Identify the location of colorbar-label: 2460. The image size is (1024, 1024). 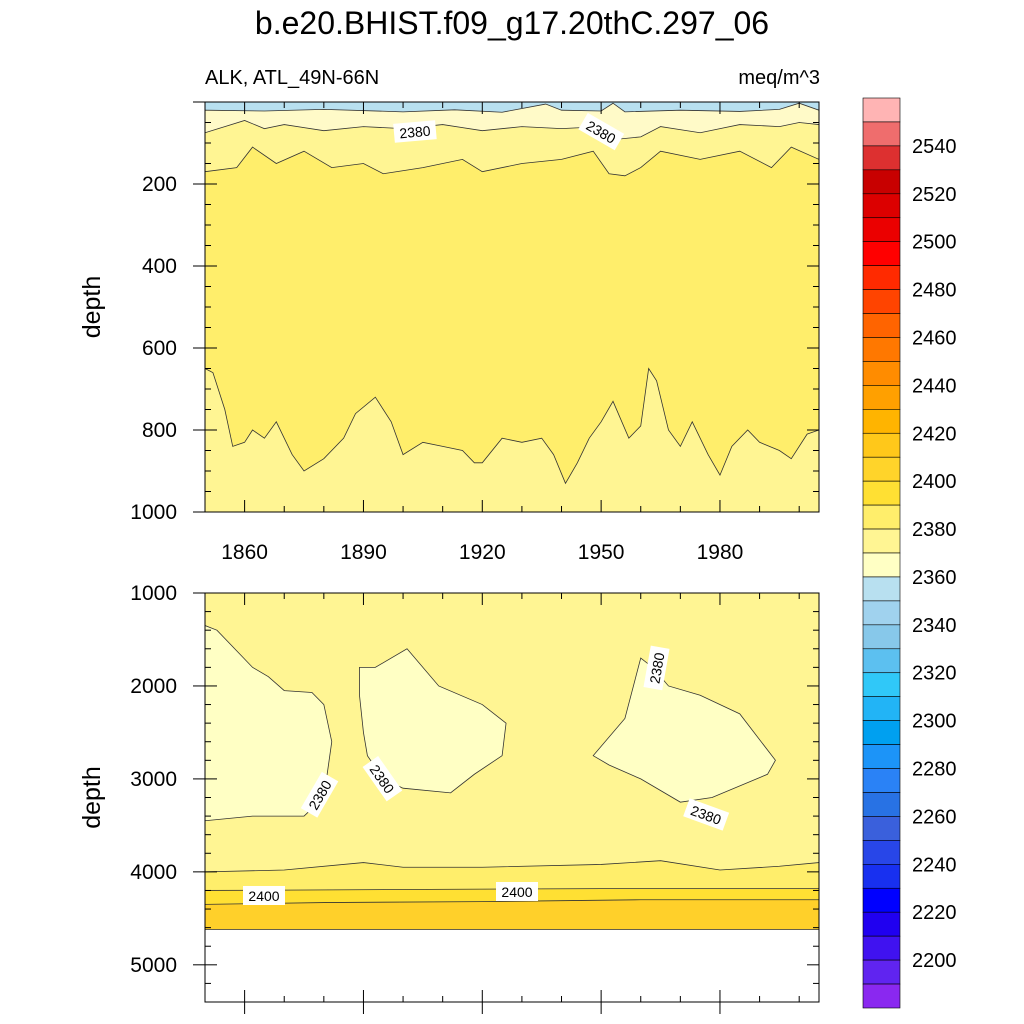
(934, 338).